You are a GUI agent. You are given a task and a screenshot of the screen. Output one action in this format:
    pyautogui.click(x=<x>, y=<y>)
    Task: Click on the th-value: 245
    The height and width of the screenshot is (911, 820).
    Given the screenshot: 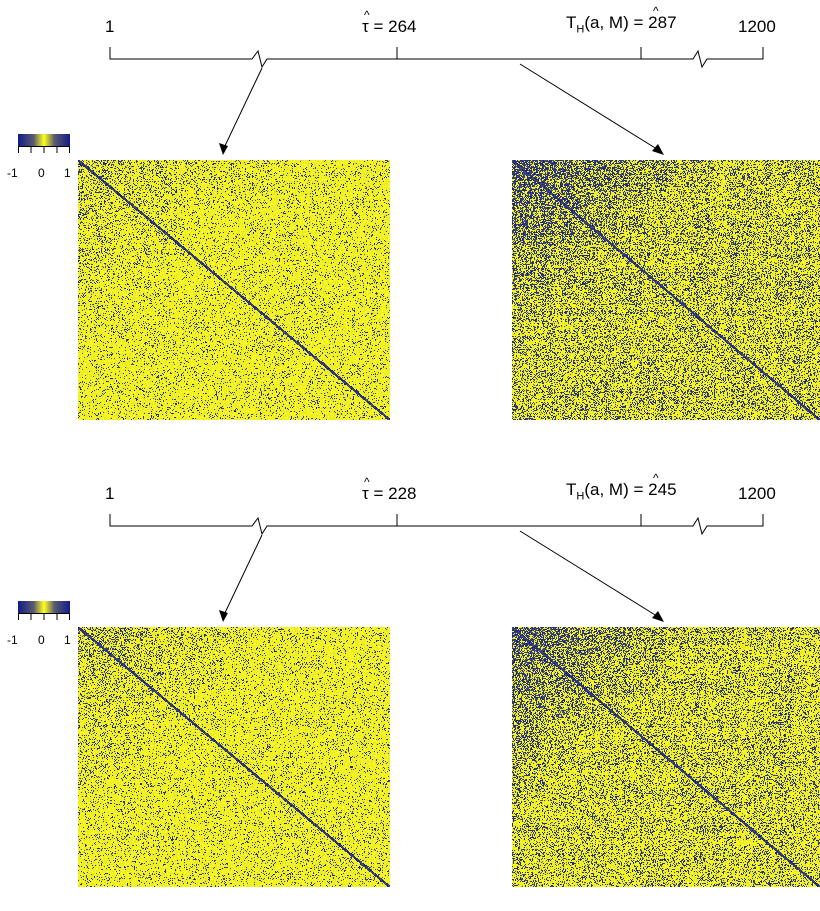 What is the action you would take?
    pyautogui.click(x=662, y=489)
    